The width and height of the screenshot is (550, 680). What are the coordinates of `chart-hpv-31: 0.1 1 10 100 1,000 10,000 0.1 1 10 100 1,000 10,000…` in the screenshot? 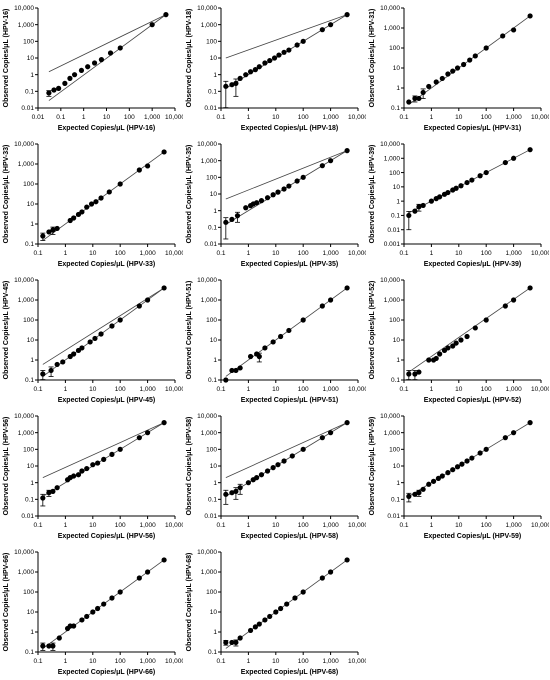 It's located at (459, 68).